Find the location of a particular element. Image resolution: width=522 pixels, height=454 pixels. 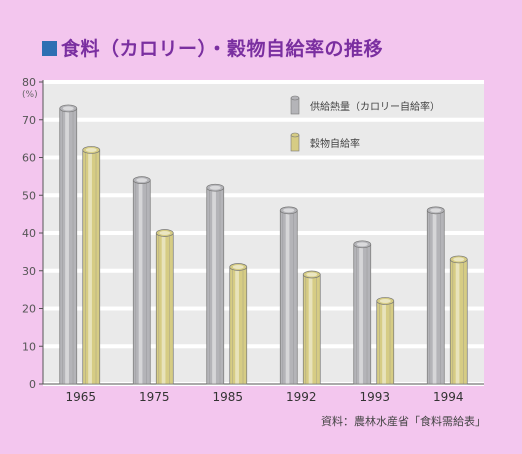

legend-item: 供給熱量（カロリー自給率） is located at coordinates (365, 105).